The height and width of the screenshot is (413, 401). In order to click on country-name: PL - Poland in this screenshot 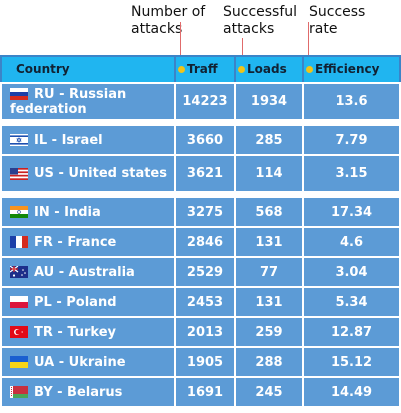, I will do `click(75, 302)`.